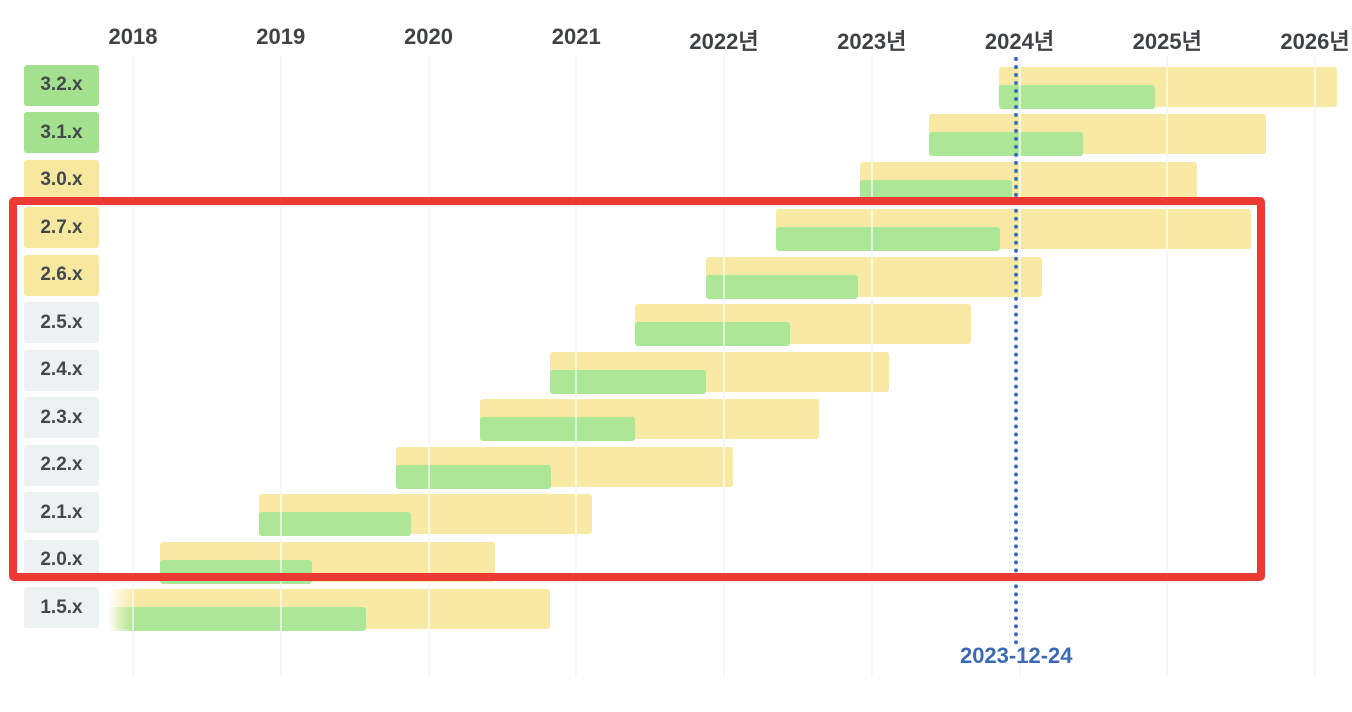 Image resolution: width=1352 pixels, height=712 pixels. Describe the element at coordinates (61, 512) in the screenshot. I see `version-label-2.1.x: 2.1.x` at that location.